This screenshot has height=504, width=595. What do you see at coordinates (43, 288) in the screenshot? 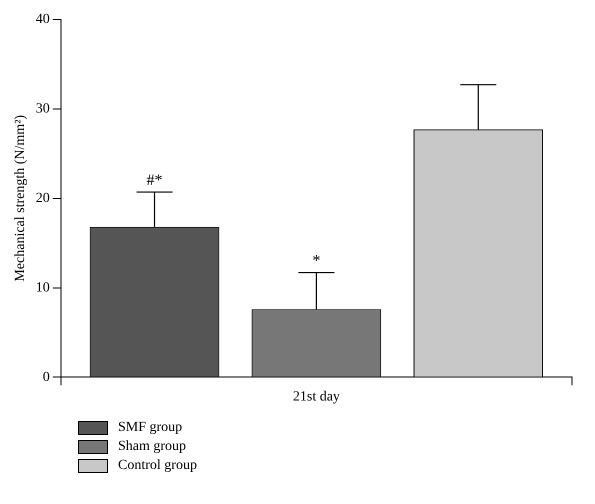
I see `y-tick-label: 10` at bounding box center [43, 288].